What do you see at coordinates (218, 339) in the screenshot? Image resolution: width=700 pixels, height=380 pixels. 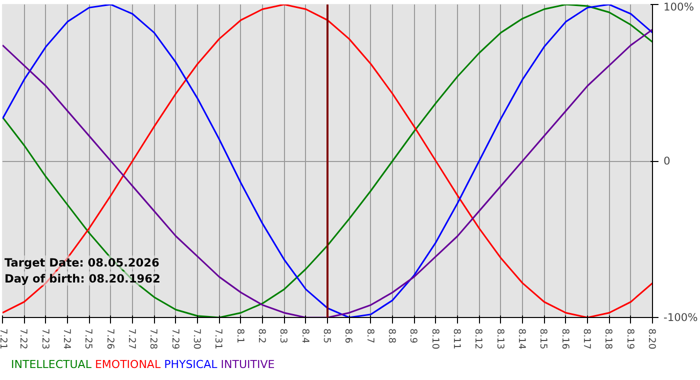 I see `x-tick-label: 7.31` at bounding box center [218, 339].